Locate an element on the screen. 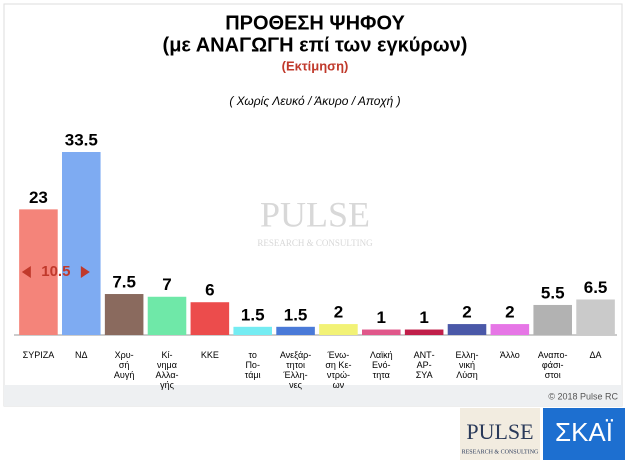 The height and width of the screenshot is (466, 630). x-tick-label: το Πο- τάμι is located at coordinates (252, 365).